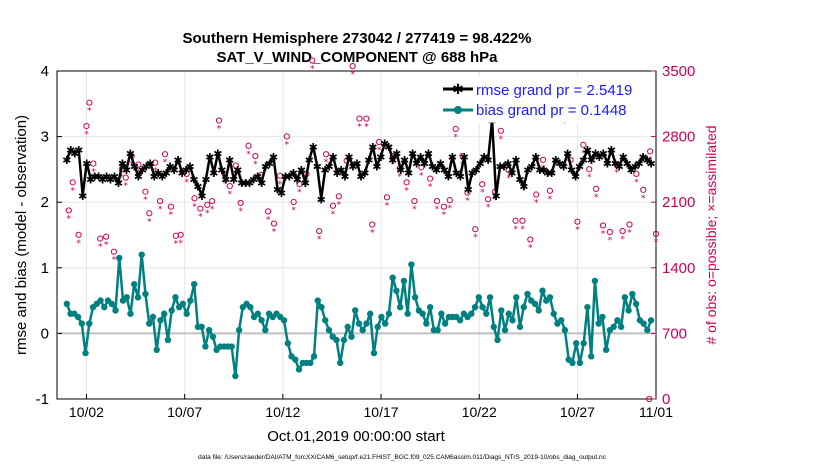  Describe the element at coordinates (45, 333) in the screenshot. I see `y-left-tick-label: 0` at that location.